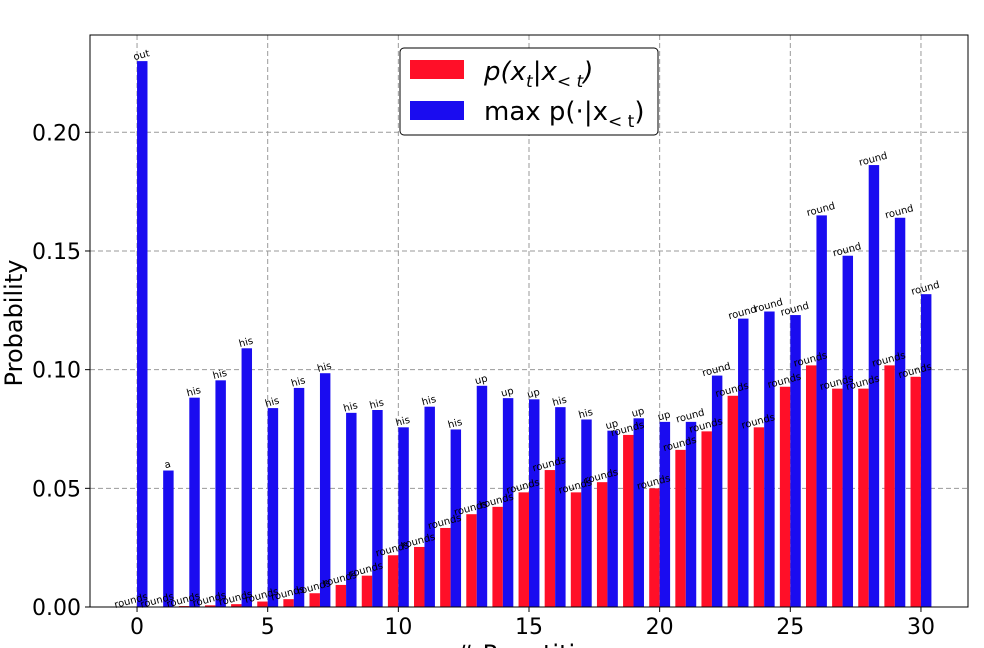  What do you see at coordinates (507, 393) in the screenshot?
I see `bar-label-max-14: up` at bounding box center [507, 393].